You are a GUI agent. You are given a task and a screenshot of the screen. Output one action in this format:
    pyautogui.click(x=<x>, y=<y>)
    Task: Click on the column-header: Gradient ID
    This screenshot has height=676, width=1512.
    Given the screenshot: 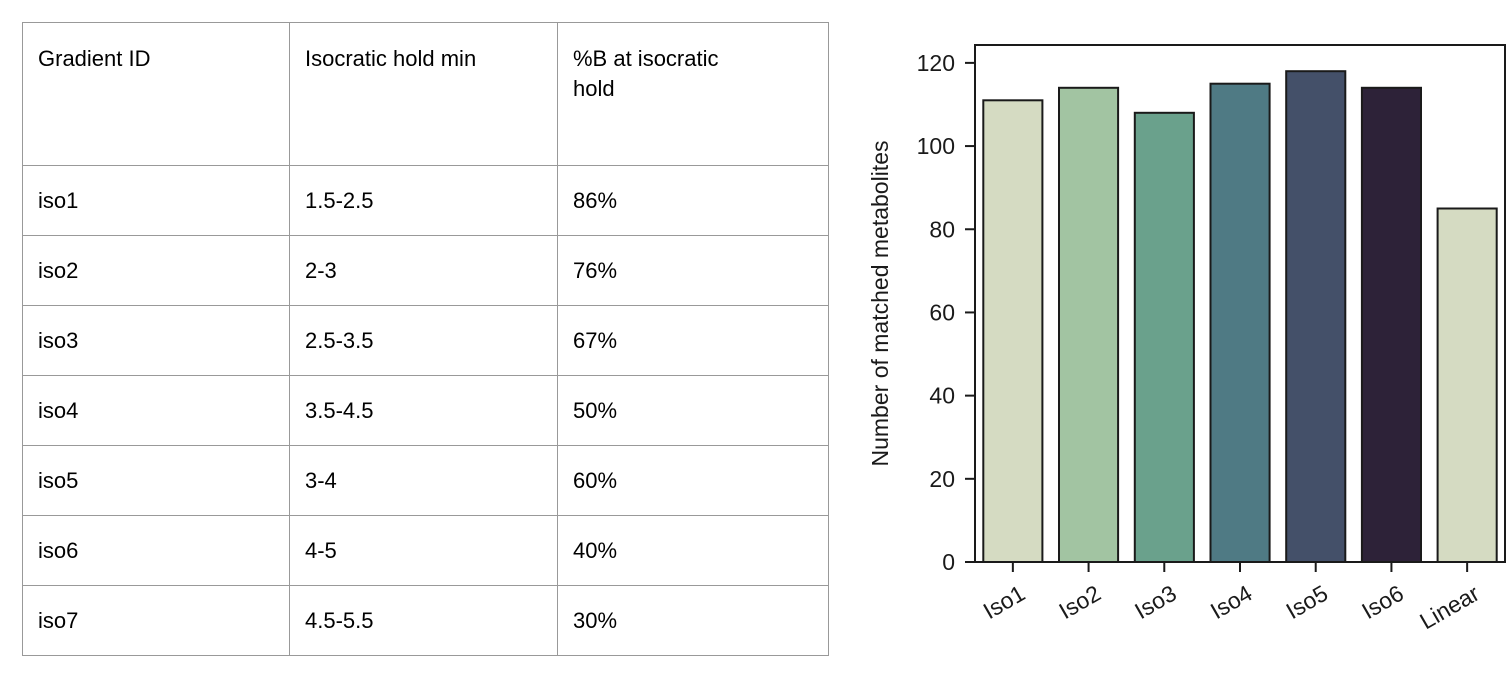 What is the action you would take?
    pyautogui.click(x=156, y=94)
    